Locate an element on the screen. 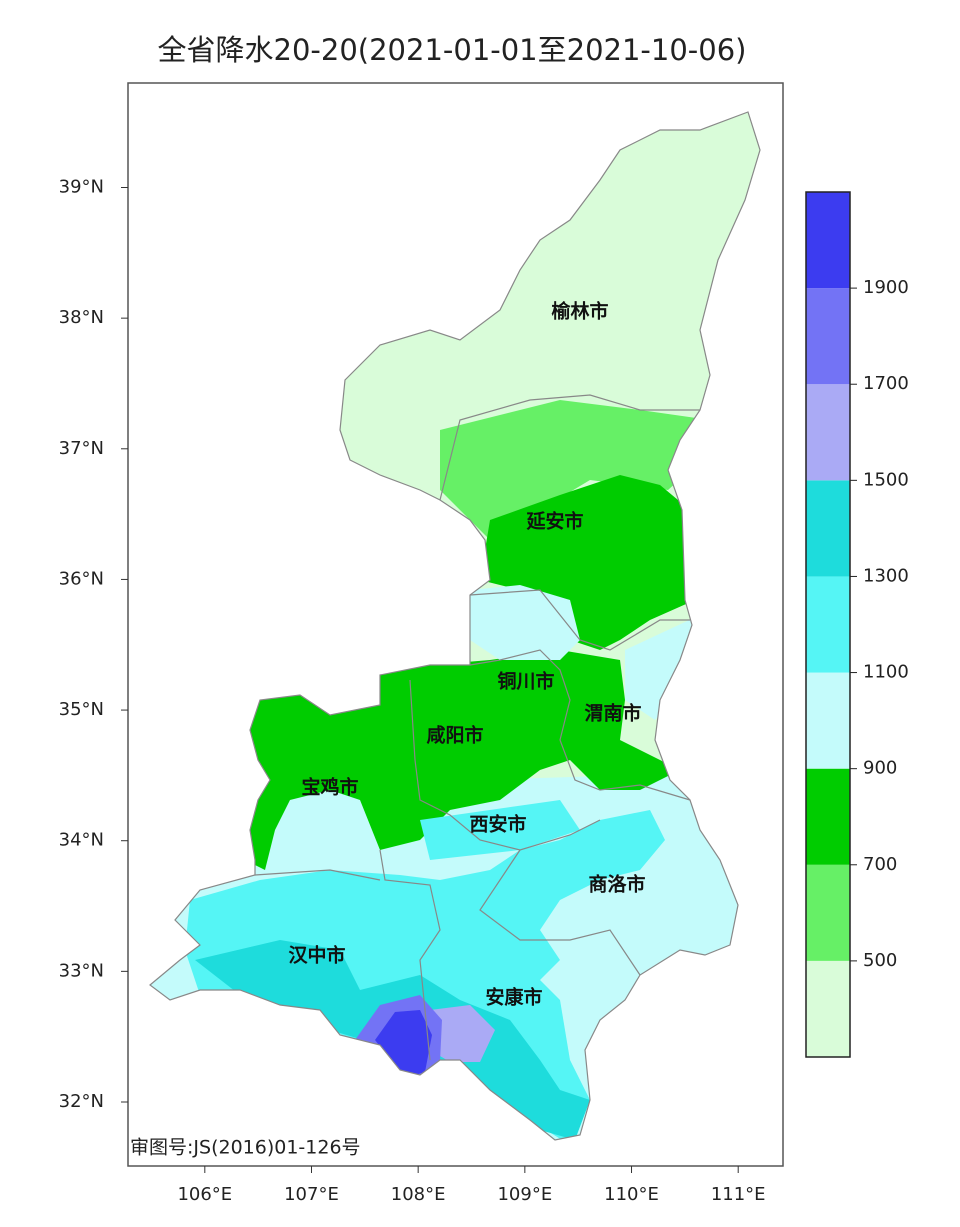  city-label: 宝鸡市 is located at coordinates (329, 787).